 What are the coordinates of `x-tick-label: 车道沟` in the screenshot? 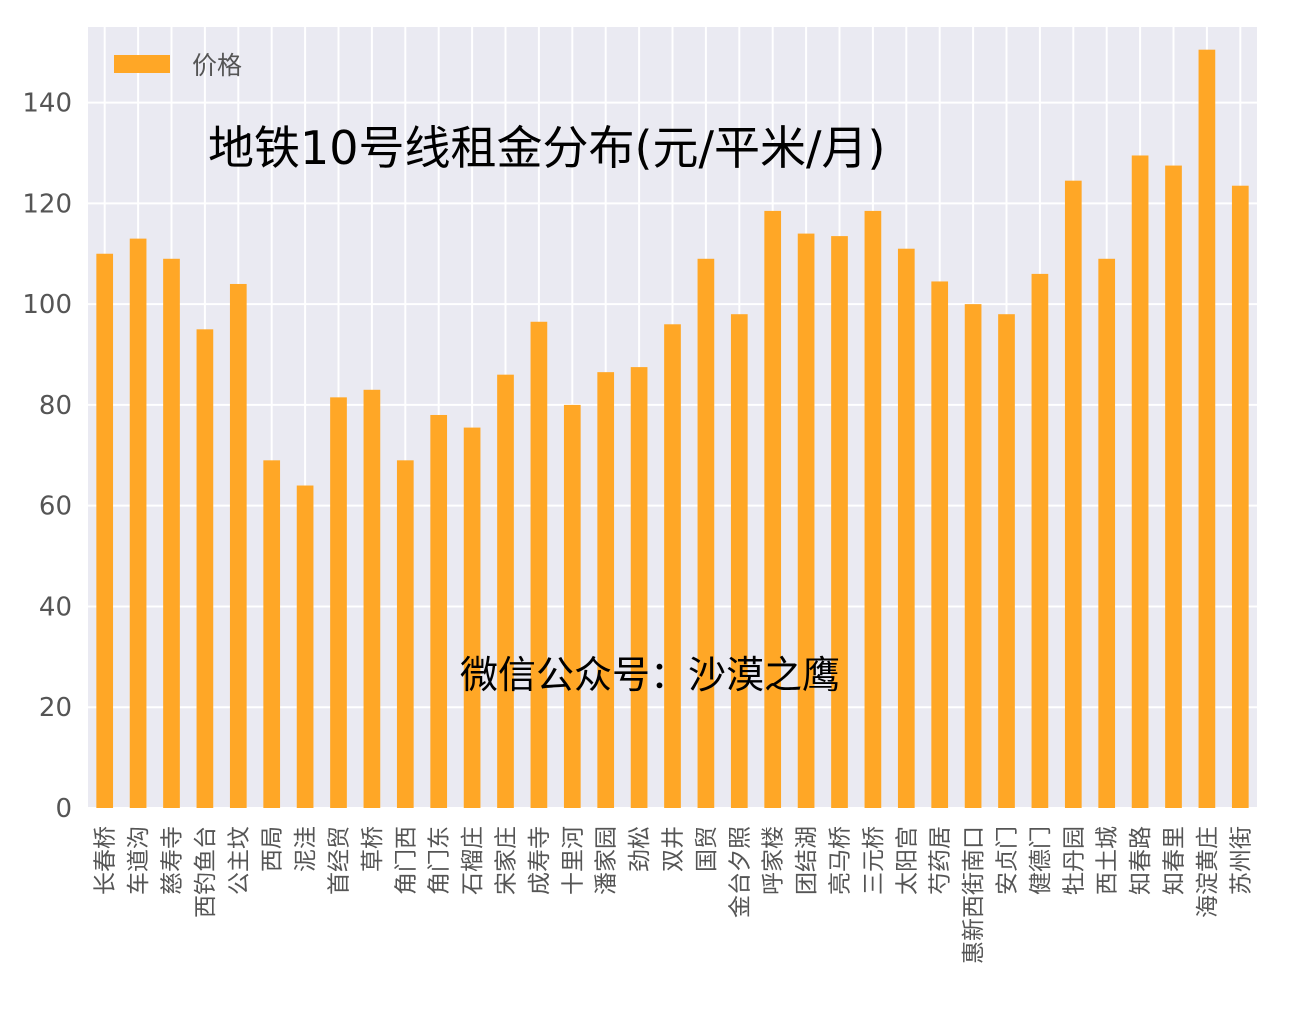 It's located at (139, 860).